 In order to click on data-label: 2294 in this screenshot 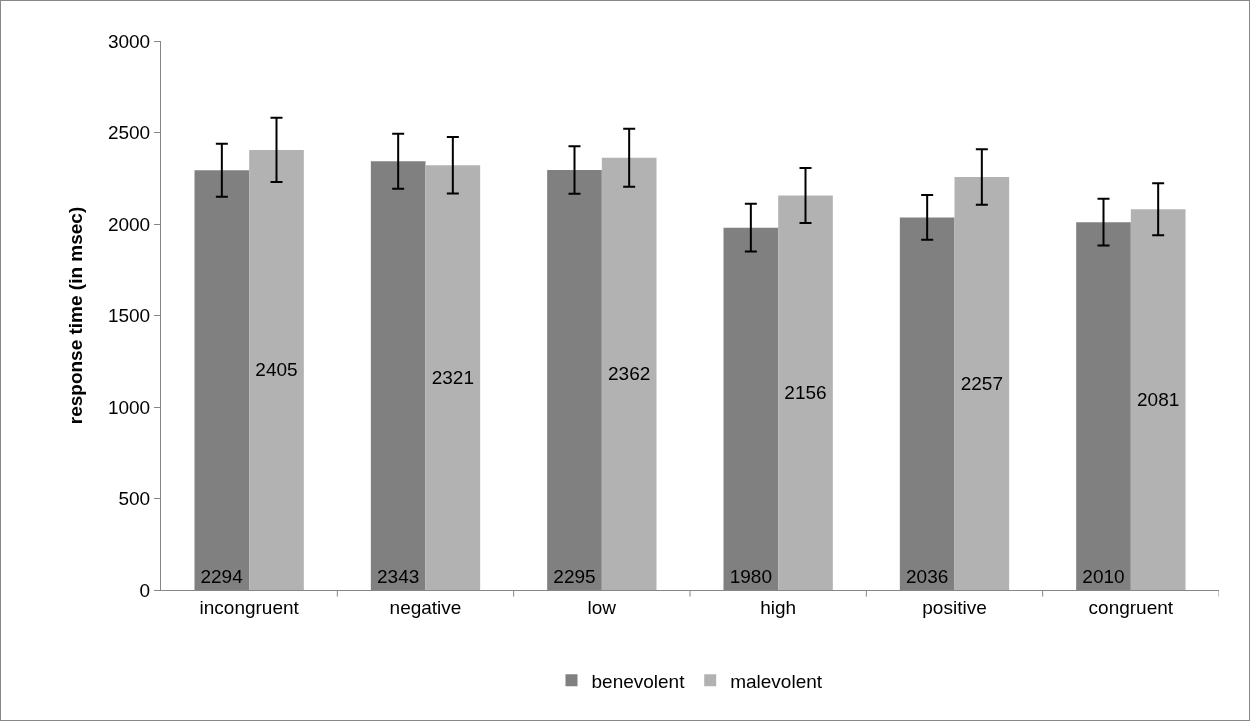, I will do `click(222, 576)`.